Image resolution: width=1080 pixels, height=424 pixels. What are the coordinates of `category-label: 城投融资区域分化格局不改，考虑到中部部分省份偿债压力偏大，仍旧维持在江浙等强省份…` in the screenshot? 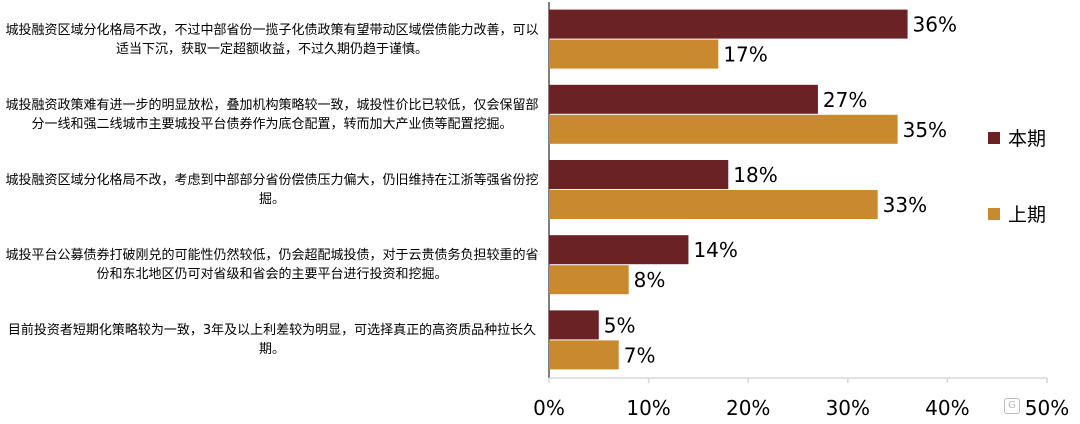 It's located at (272, 190).